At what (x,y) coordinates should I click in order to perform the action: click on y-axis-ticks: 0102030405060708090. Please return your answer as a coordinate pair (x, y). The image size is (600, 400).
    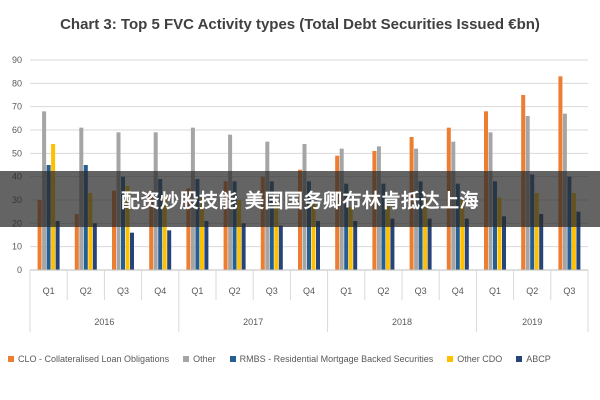
    Looking at the image, I should click on (17, 165).